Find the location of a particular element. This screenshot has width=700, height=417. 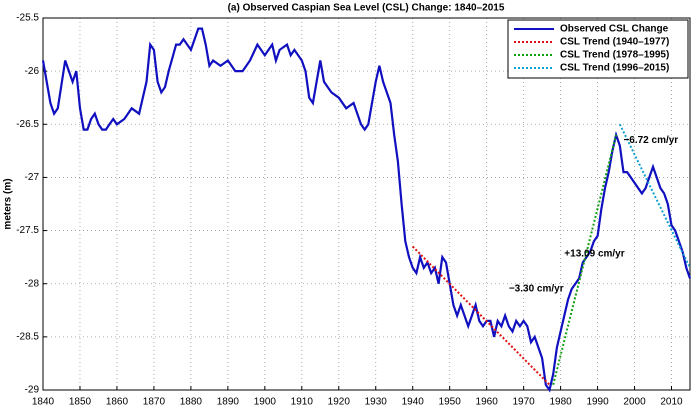

legend-label: CSL Trend (1978–1995) is located at coordinates (614, 55).